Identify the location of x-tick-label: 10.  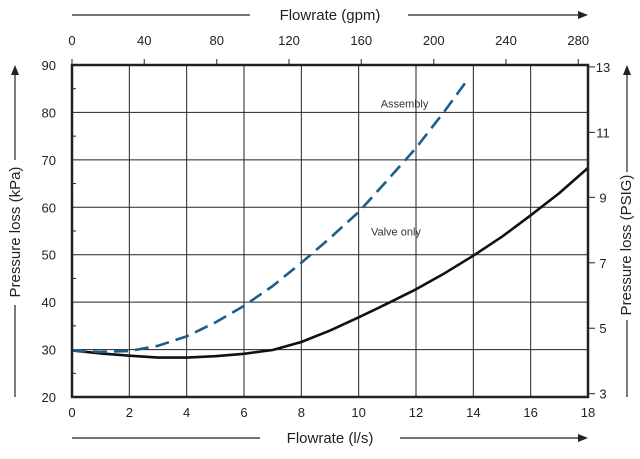
(358, 412).